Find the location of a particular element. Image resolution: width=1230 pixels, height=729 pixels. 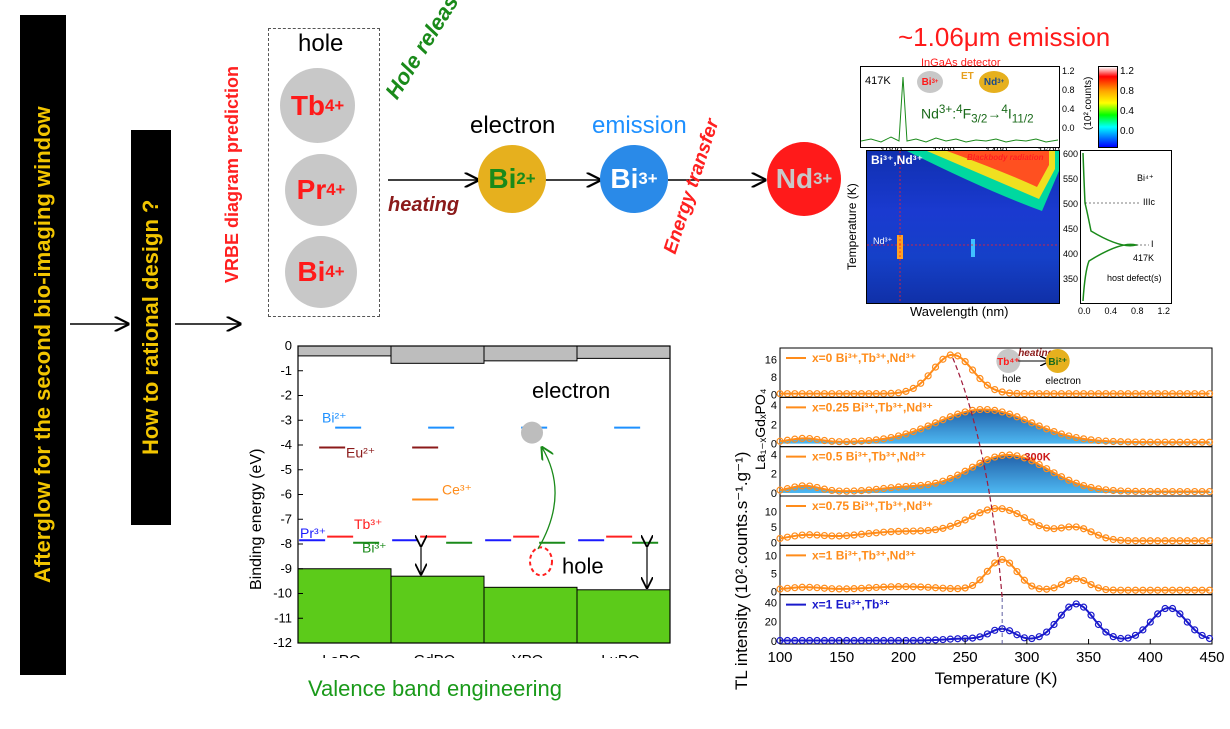

tl-y-tick-label: 0 is located at coordinates (774, 593).